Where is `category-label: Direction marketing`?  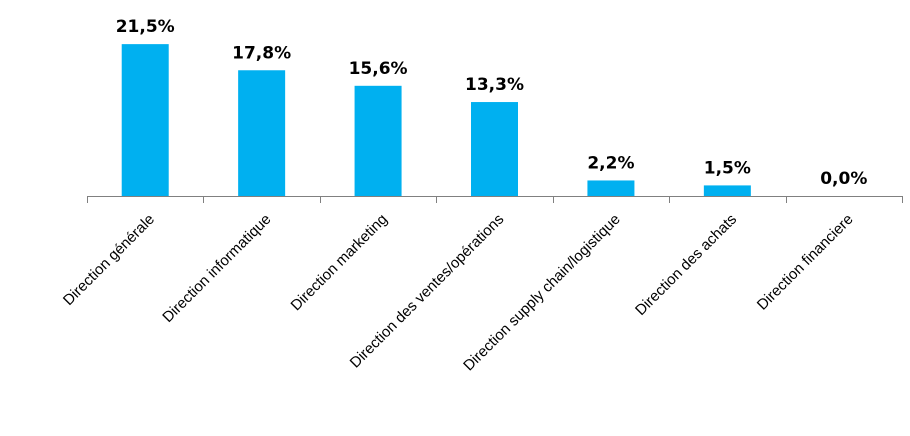 category-label: Direction marketing is located at coordinates (339, 262).